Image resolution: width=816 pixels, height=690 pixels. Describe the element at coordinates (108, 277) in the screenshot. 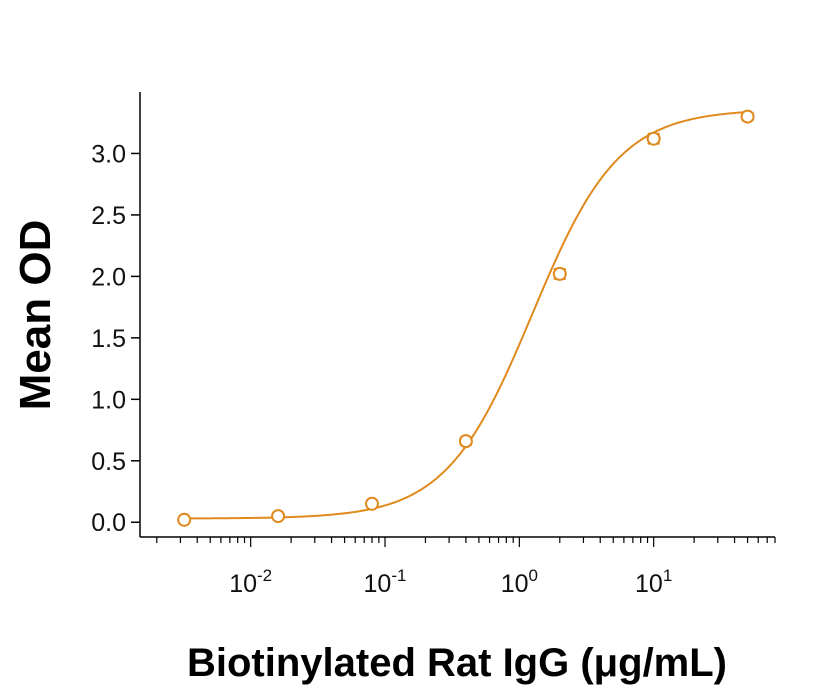

I see `y-tick-label: 2.0` at that location.